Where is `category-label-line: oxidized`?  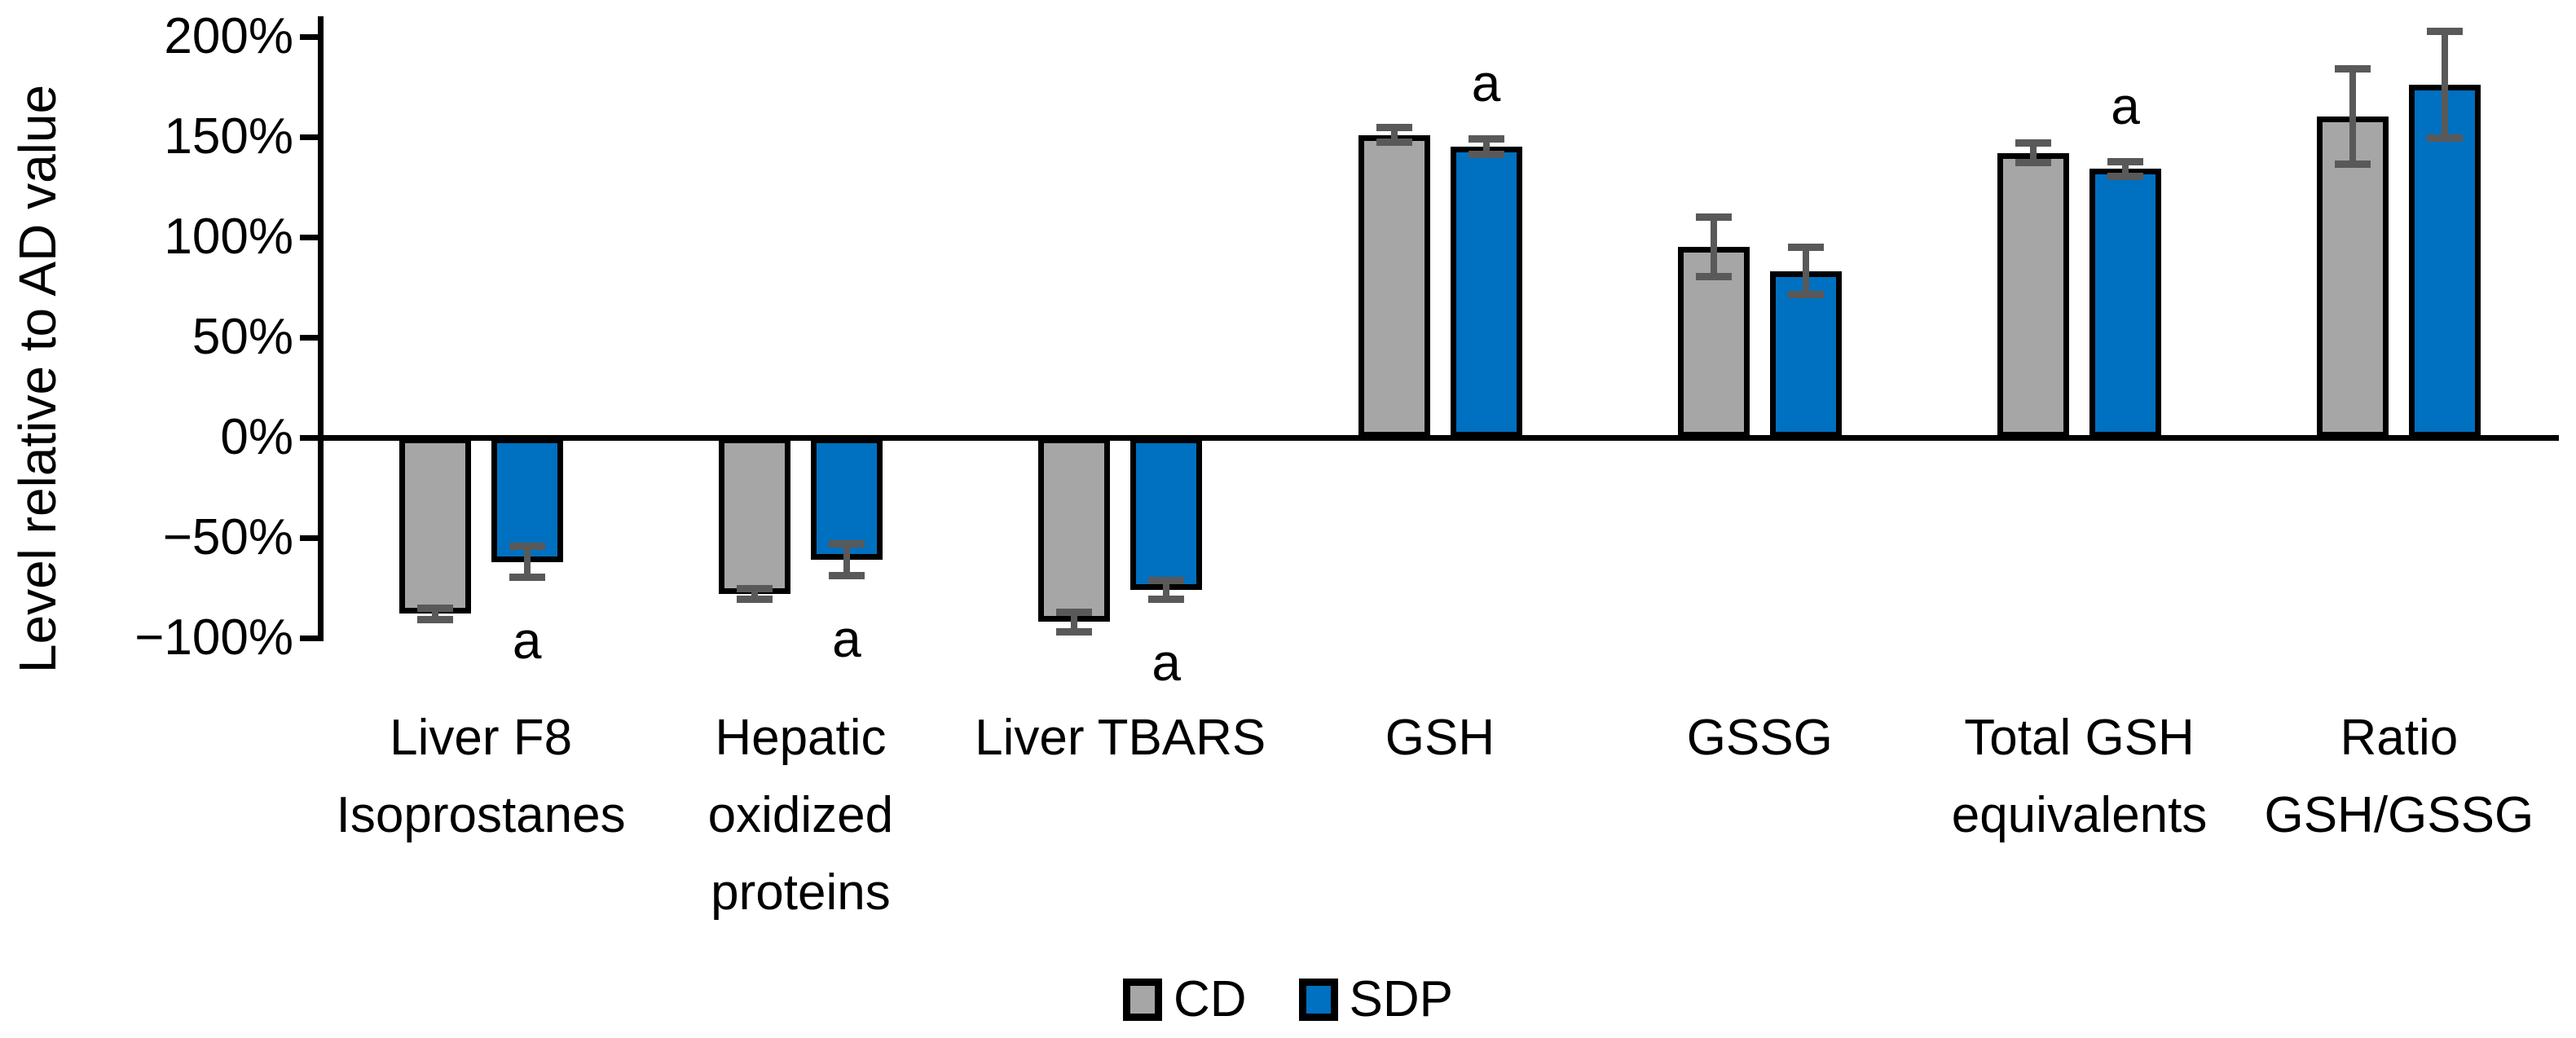 category-label-line: oxidized is located at coordinates (801, 815).